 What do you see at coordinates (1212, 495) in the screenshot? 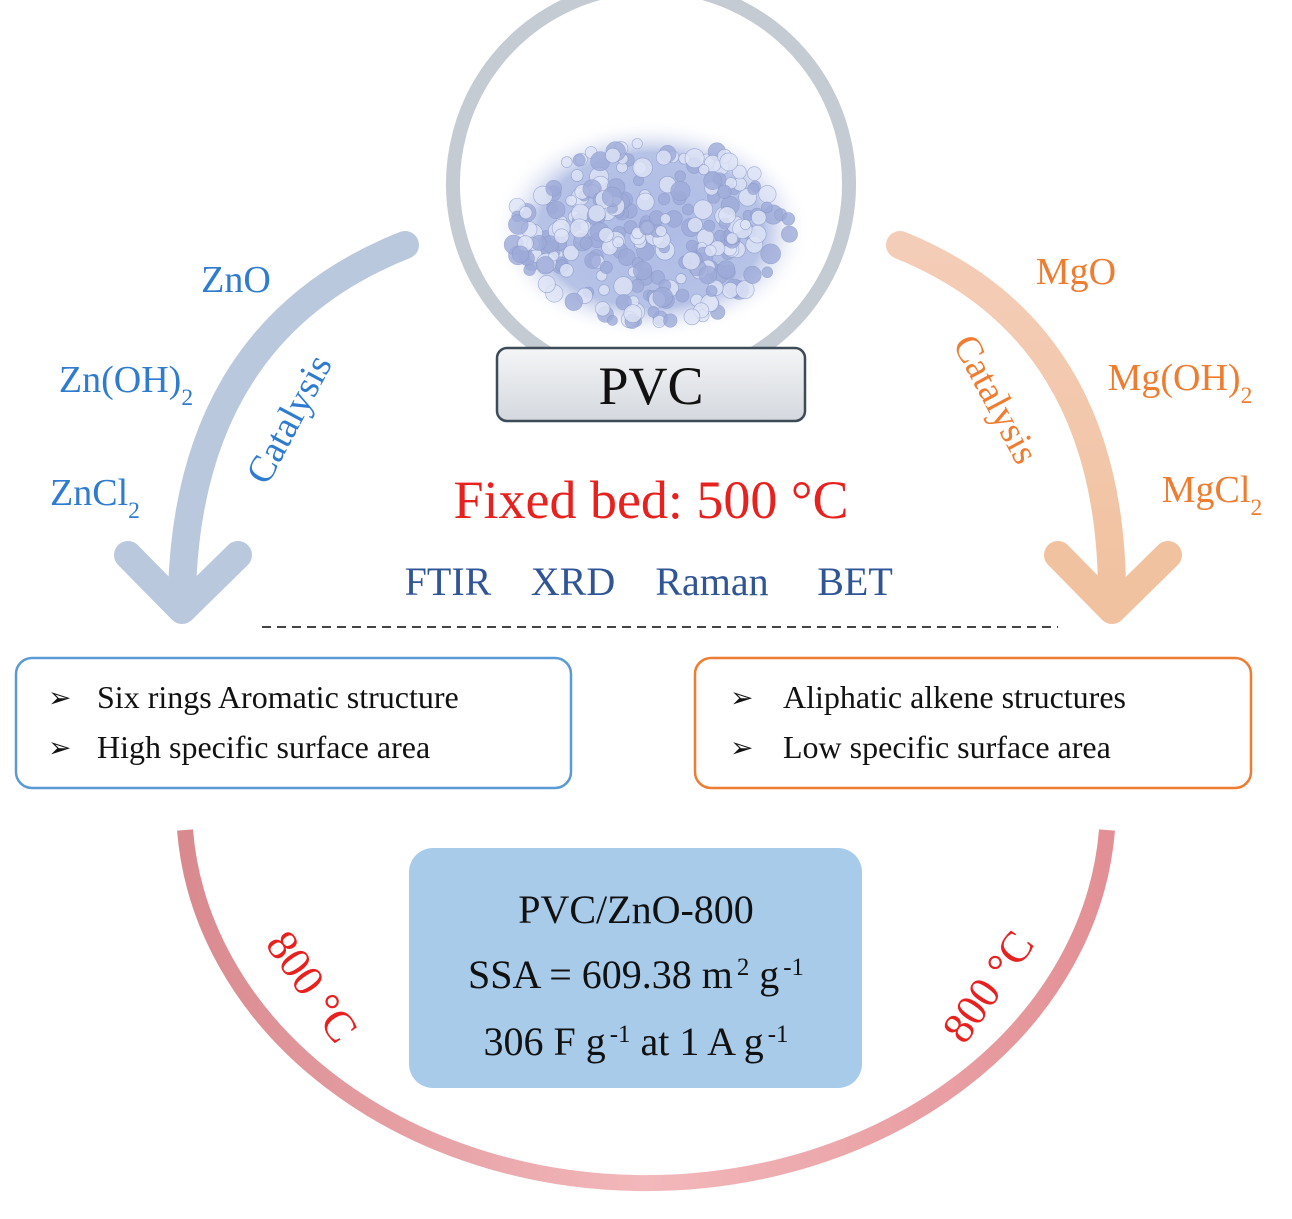
I see `catalyst: MgCl2` at bounding box center [1212, 495].